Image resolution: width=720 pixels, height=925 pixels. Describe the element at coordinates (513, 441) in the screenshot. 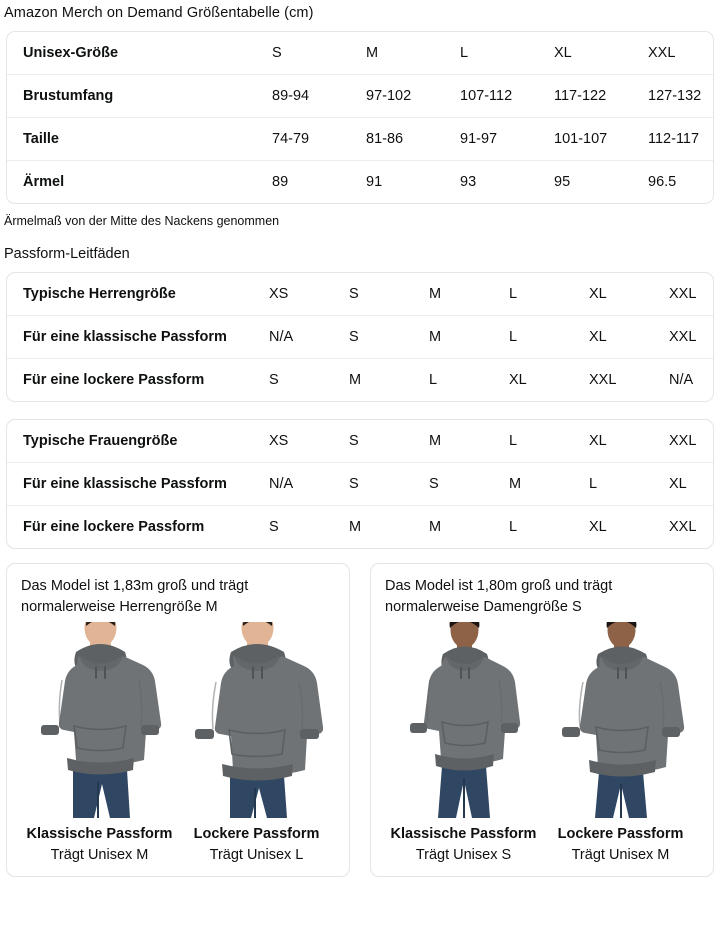

I see `womens-size-header-l: L` at that location.